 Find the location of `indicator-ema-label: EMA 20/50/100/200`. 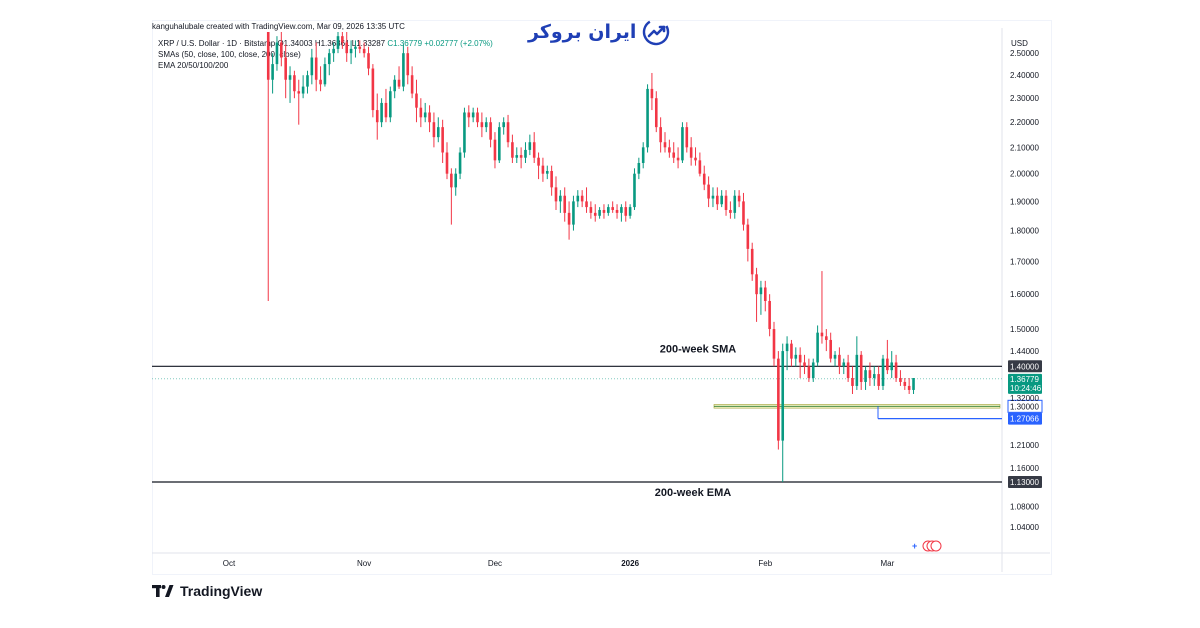

indicator-ema-label: EMA 20/50/100/200 is located at coordinates (193, 65).